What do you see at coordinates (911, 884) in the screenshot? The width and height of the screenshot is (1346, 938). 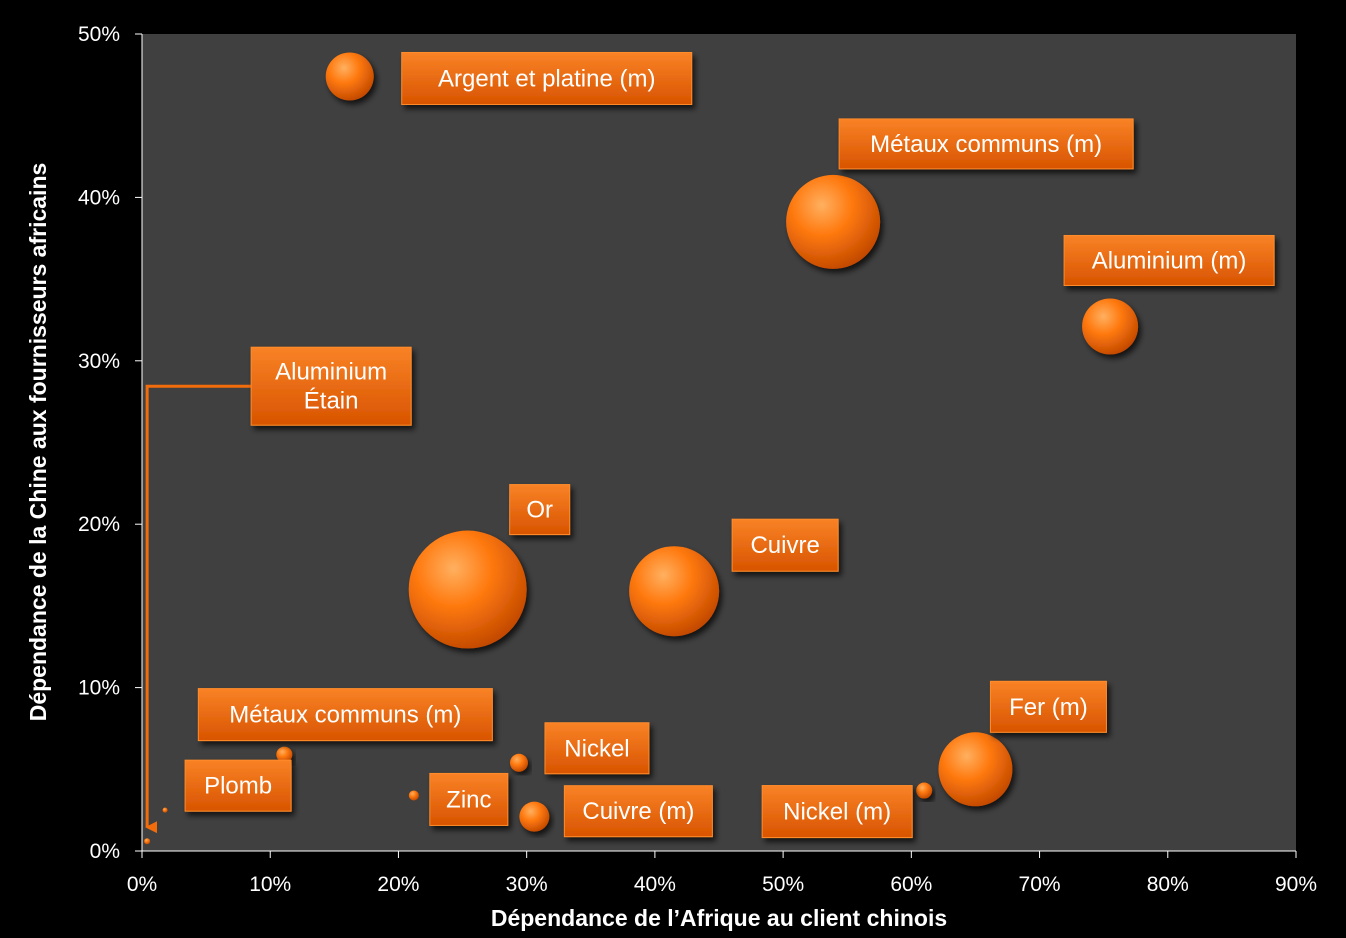 I see `x-tick-label: 60%` at bounding box center [911, 884].